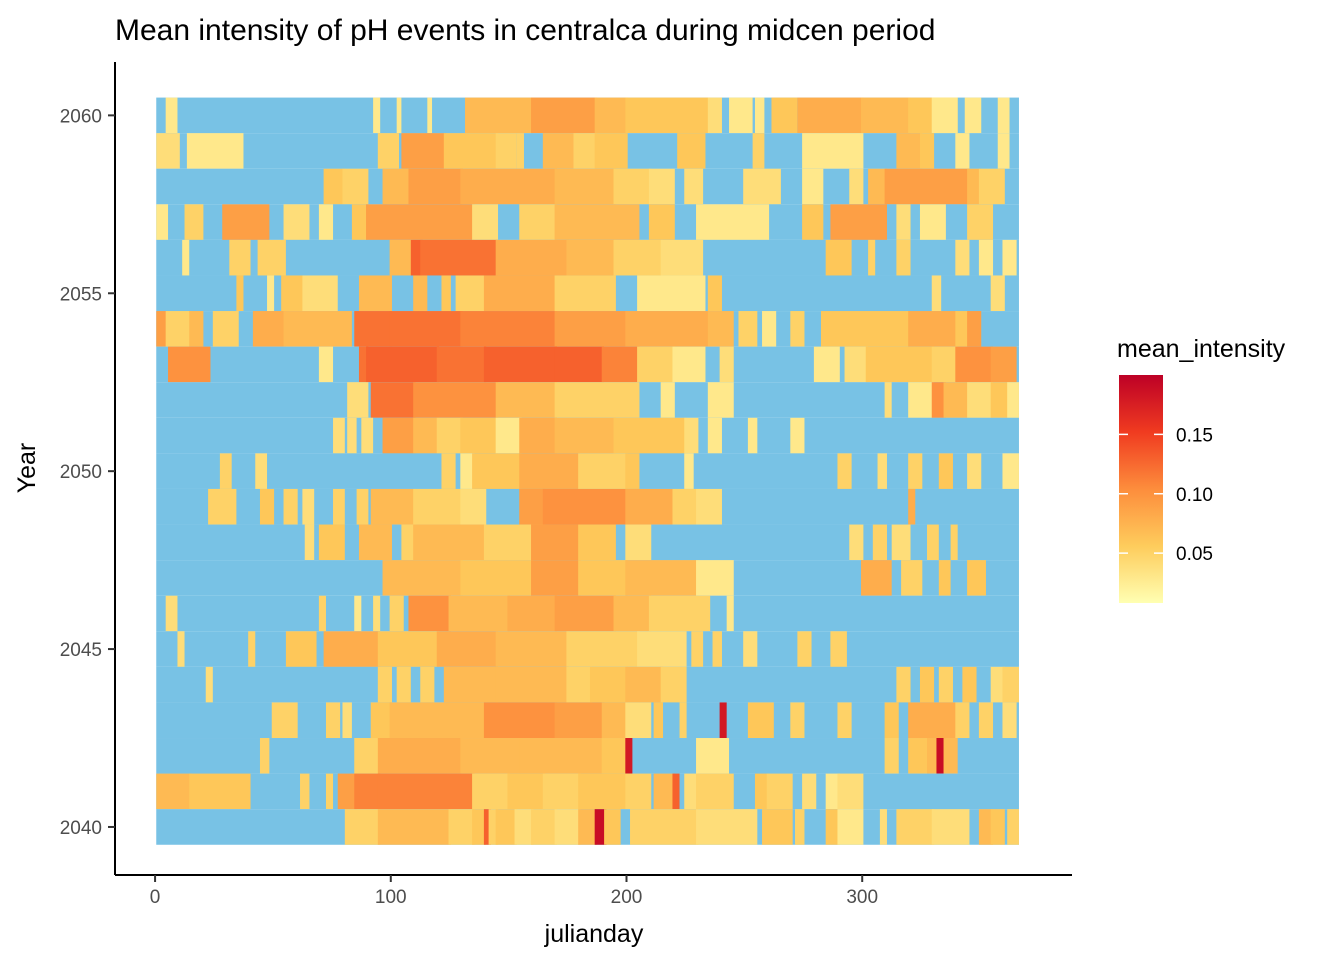  I want to click on legend-tick-label: 0.15, so click(1194, 435).